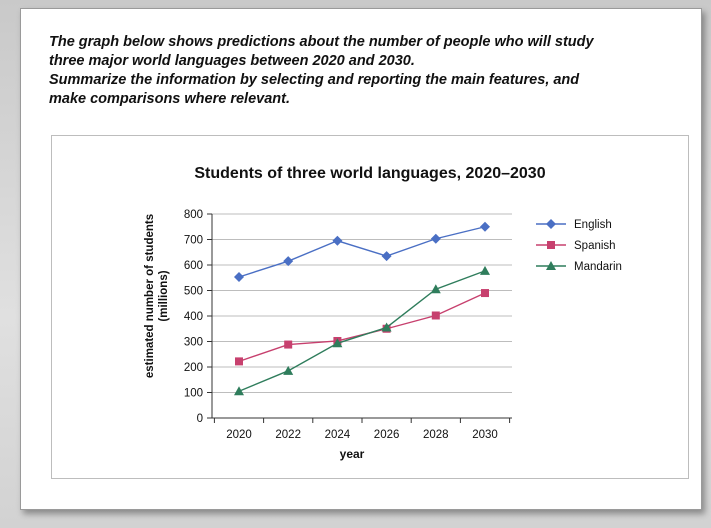 The width and height of the screenshot is (711, 528). Describe the element at coordinates (436, 435) in the screenshot. I see `x-tick-label: 2028` at that location.